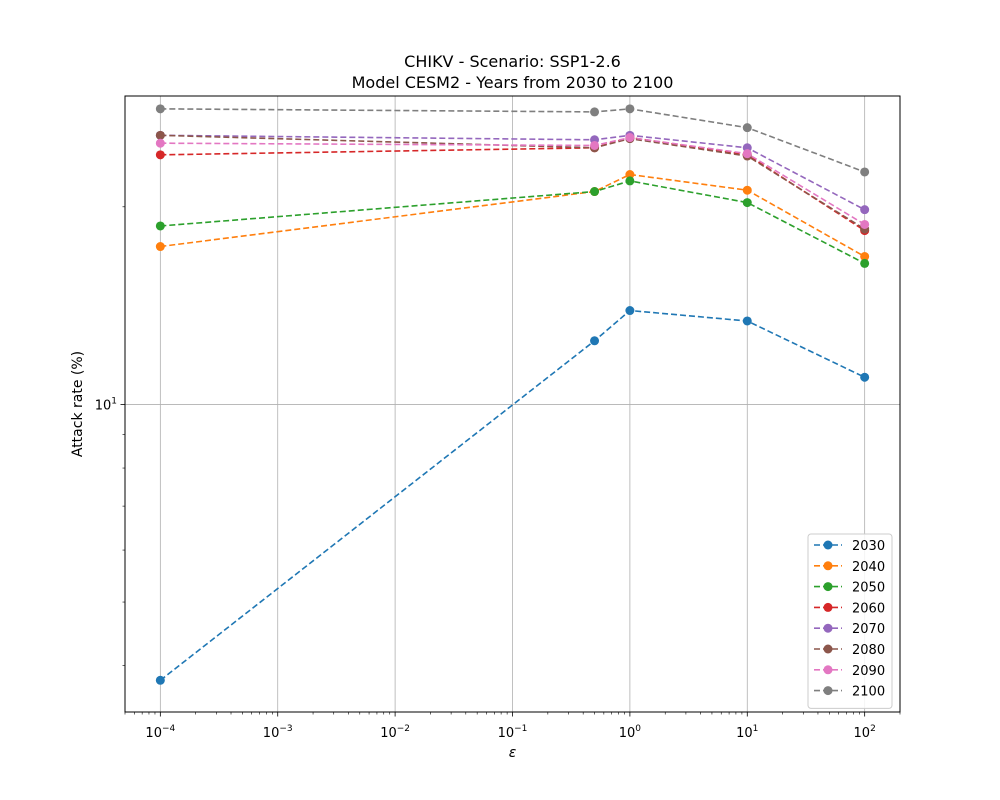 The image size is (1000, 800). I want to click on chart-subtitle: Model CESM2 - Years from 2030 to 2100, so click(513, 82).